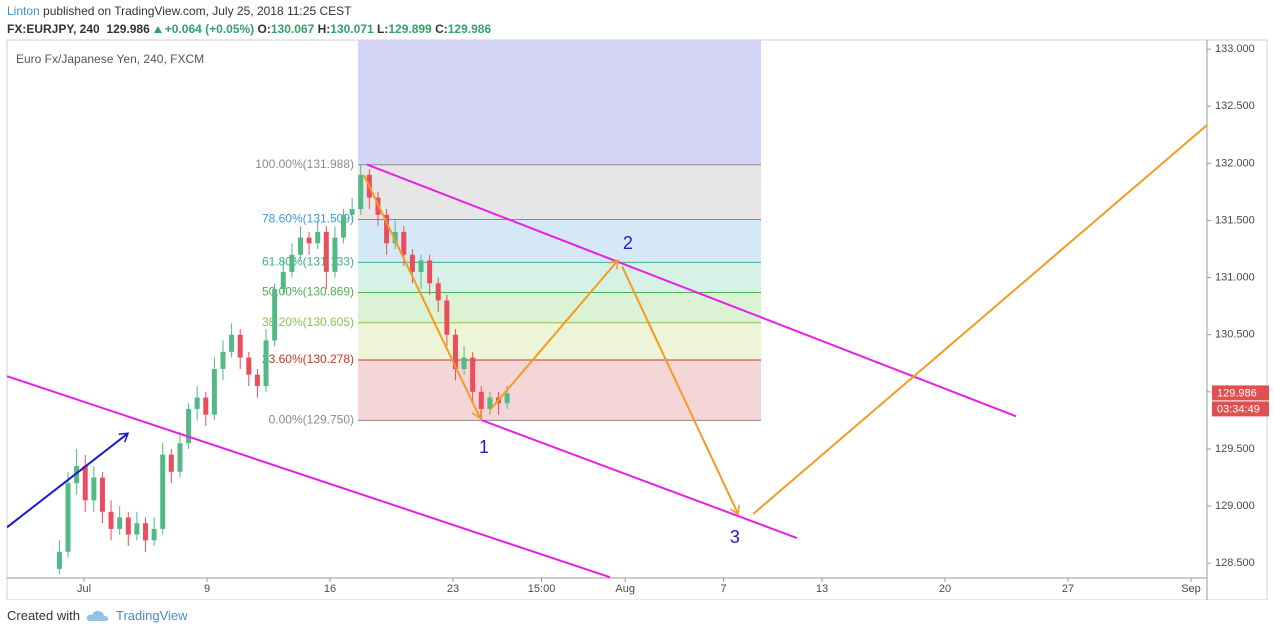 The image size is (1274, 634). What do you see at coordinates (23, 11) in the screenshot?
I see `author: Linton` at bounding box center [23, 11].